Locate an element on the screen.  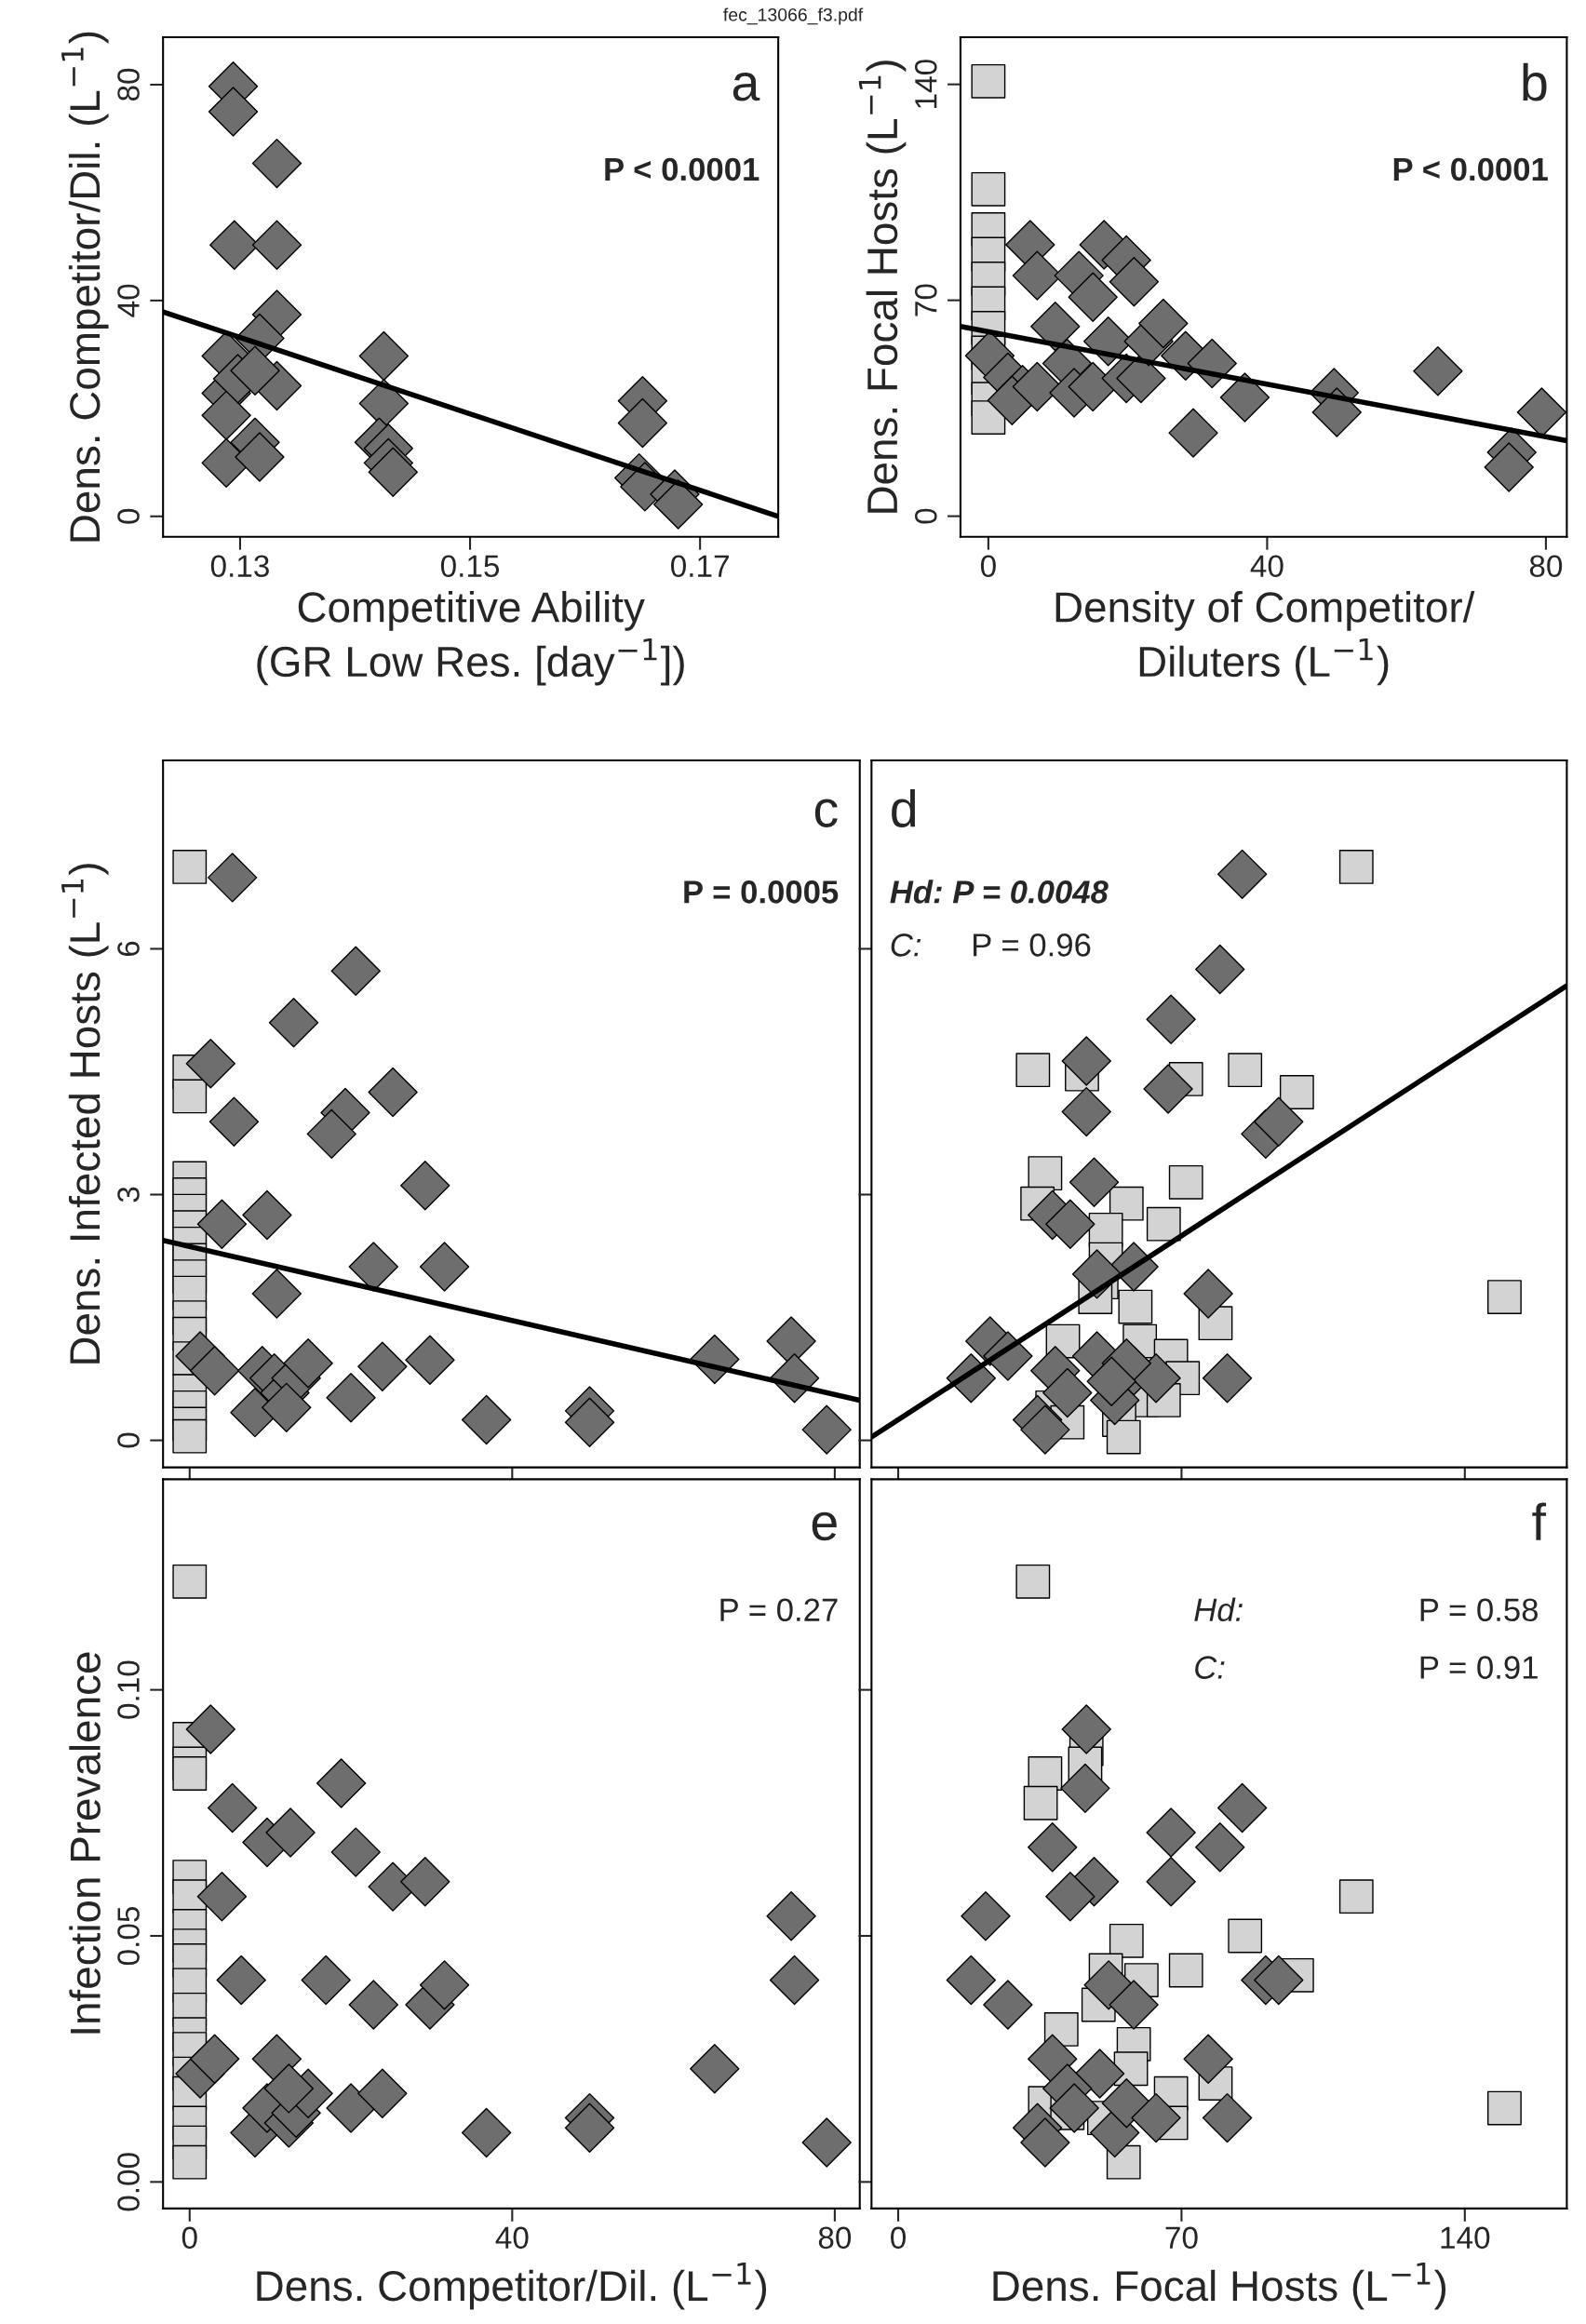
annotation: Hd: is located at coordinates (1219, 1609).